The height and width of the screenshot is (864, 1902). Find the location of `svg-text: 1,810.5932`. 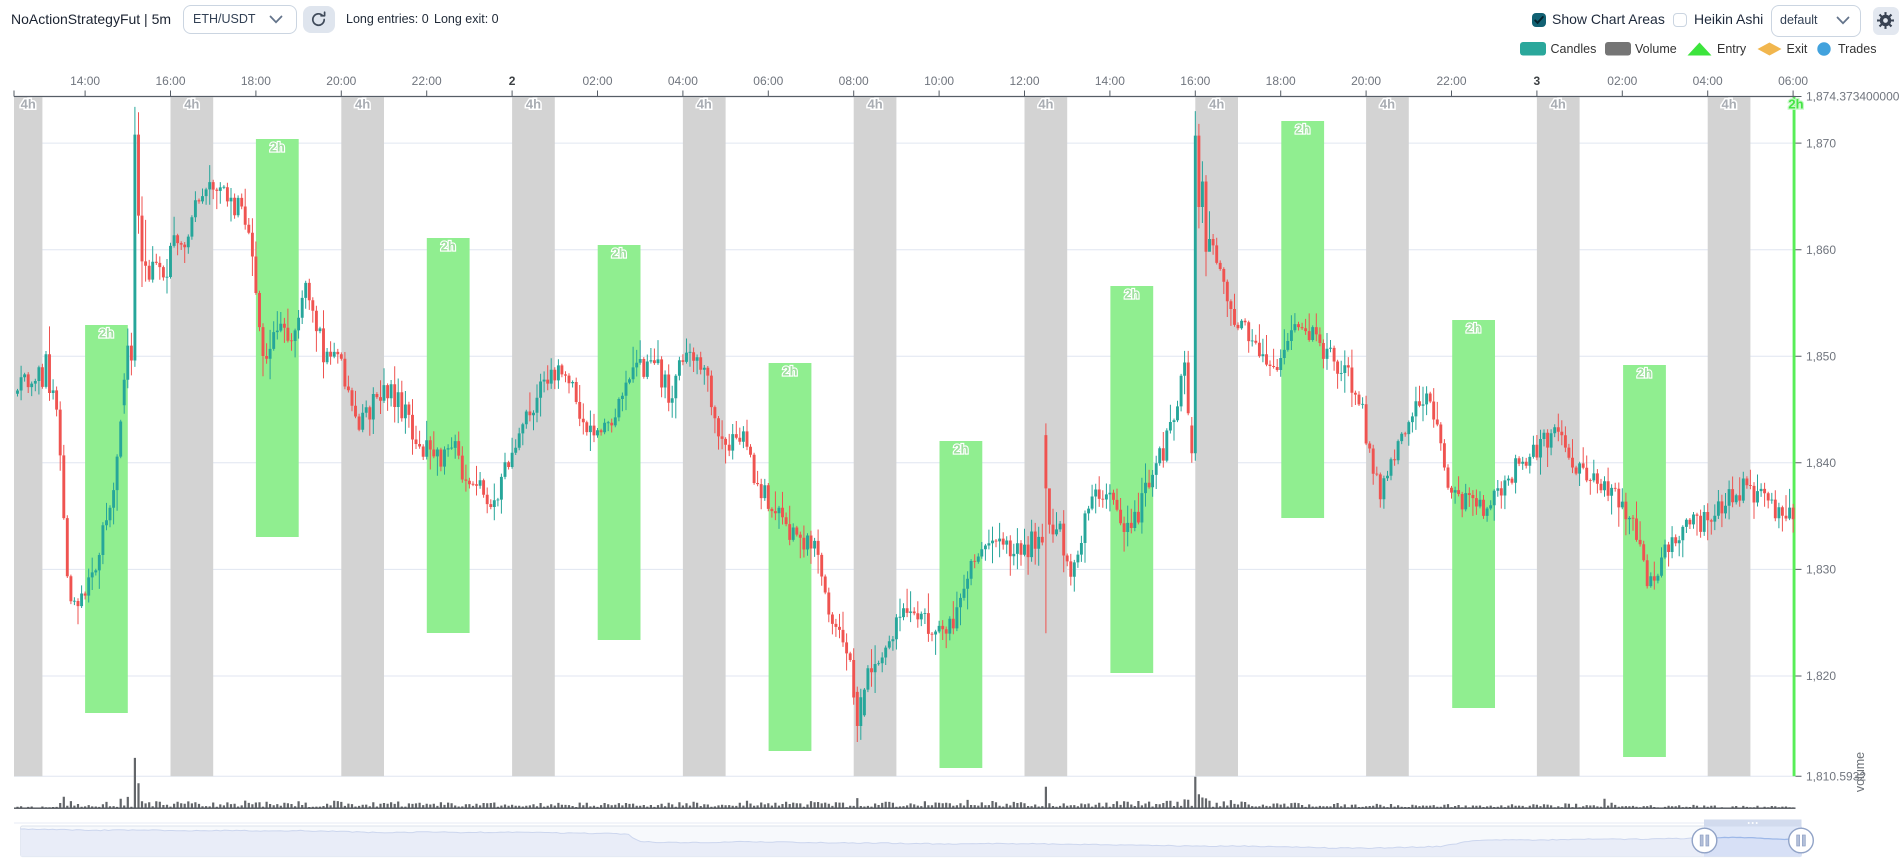

svg-text: 1,810.5932 is located at coordinates (1836, 776).